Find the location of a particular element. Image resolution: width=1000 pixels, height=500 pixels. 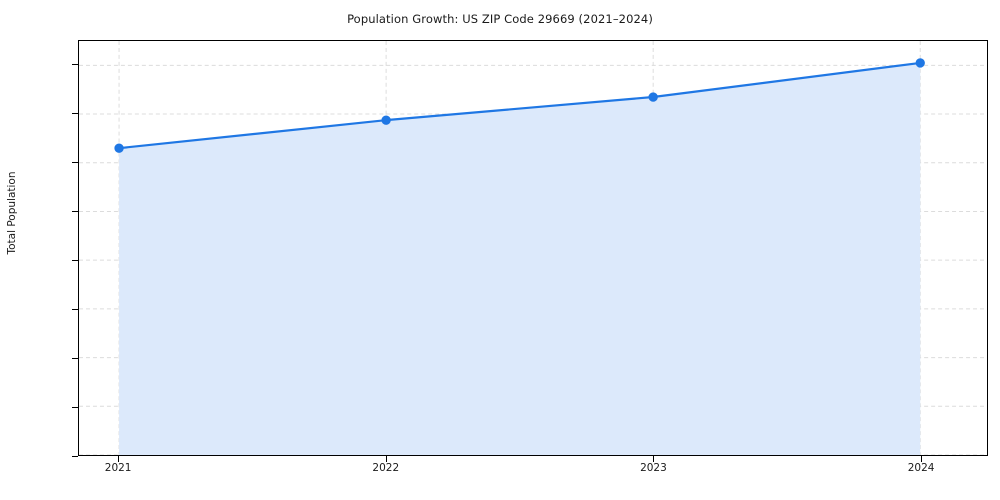

y-axis-label: Total Population is located at coordinates (12, 213).